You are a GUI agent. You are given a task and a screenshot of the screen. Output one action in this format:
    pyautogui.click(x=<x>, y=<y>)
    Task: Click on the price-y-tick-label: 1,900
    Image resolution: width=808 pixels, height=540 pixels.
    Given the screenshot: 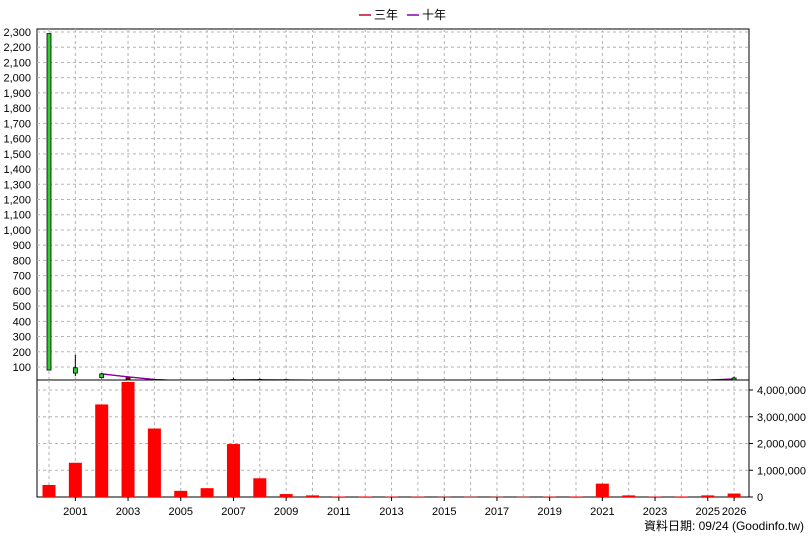 What is the action you would take?
    pyautogui.click(x=17, y=94)
    